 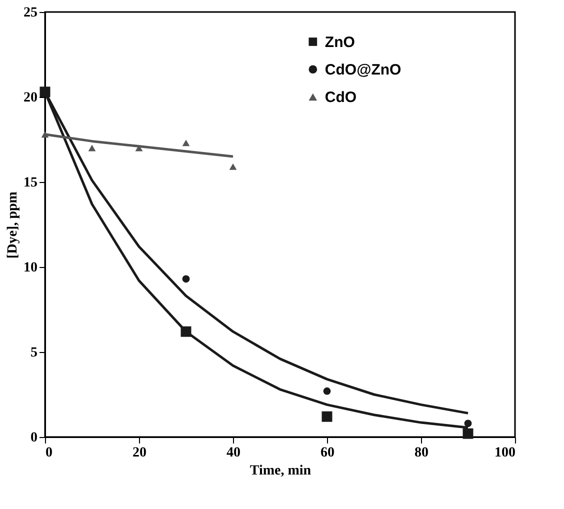 I want to click on y-tick-label: 0, so click(x=34, y=438).